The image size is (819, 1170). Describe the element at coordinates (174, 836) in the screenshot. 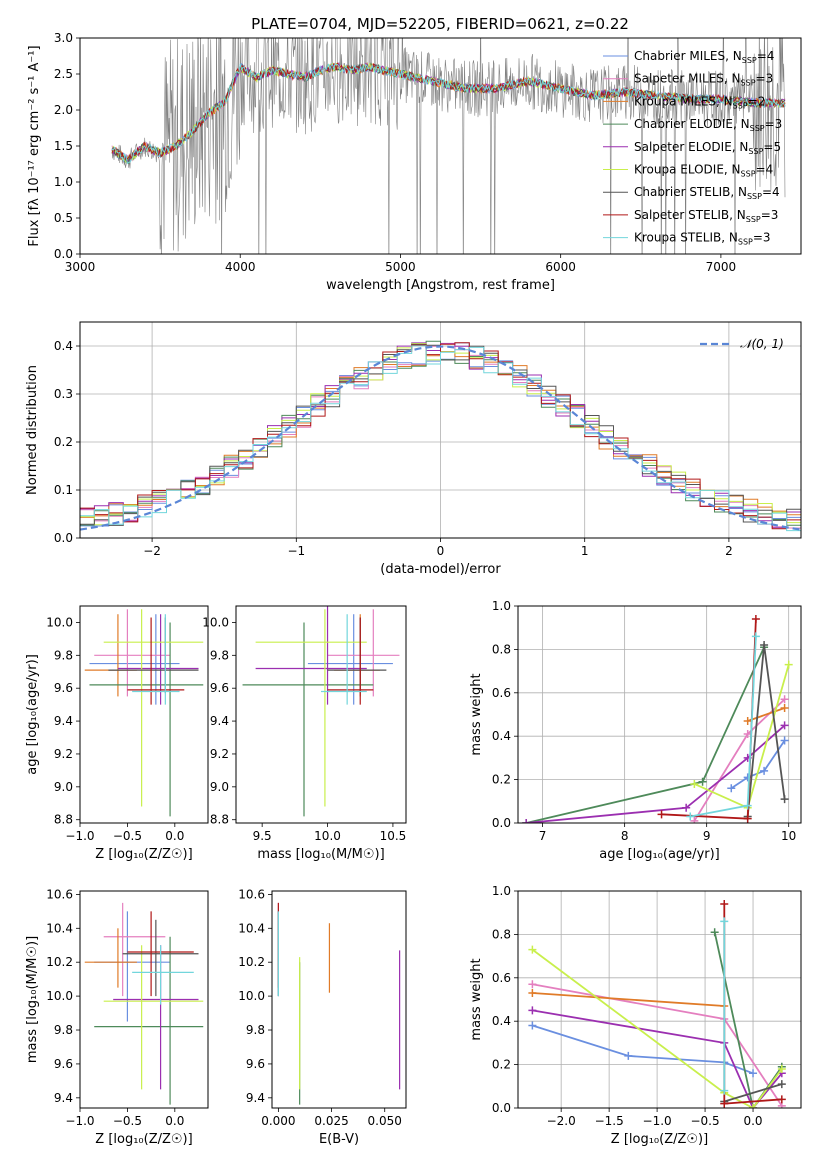

I see `x-tick-label: 0.0` at that location.